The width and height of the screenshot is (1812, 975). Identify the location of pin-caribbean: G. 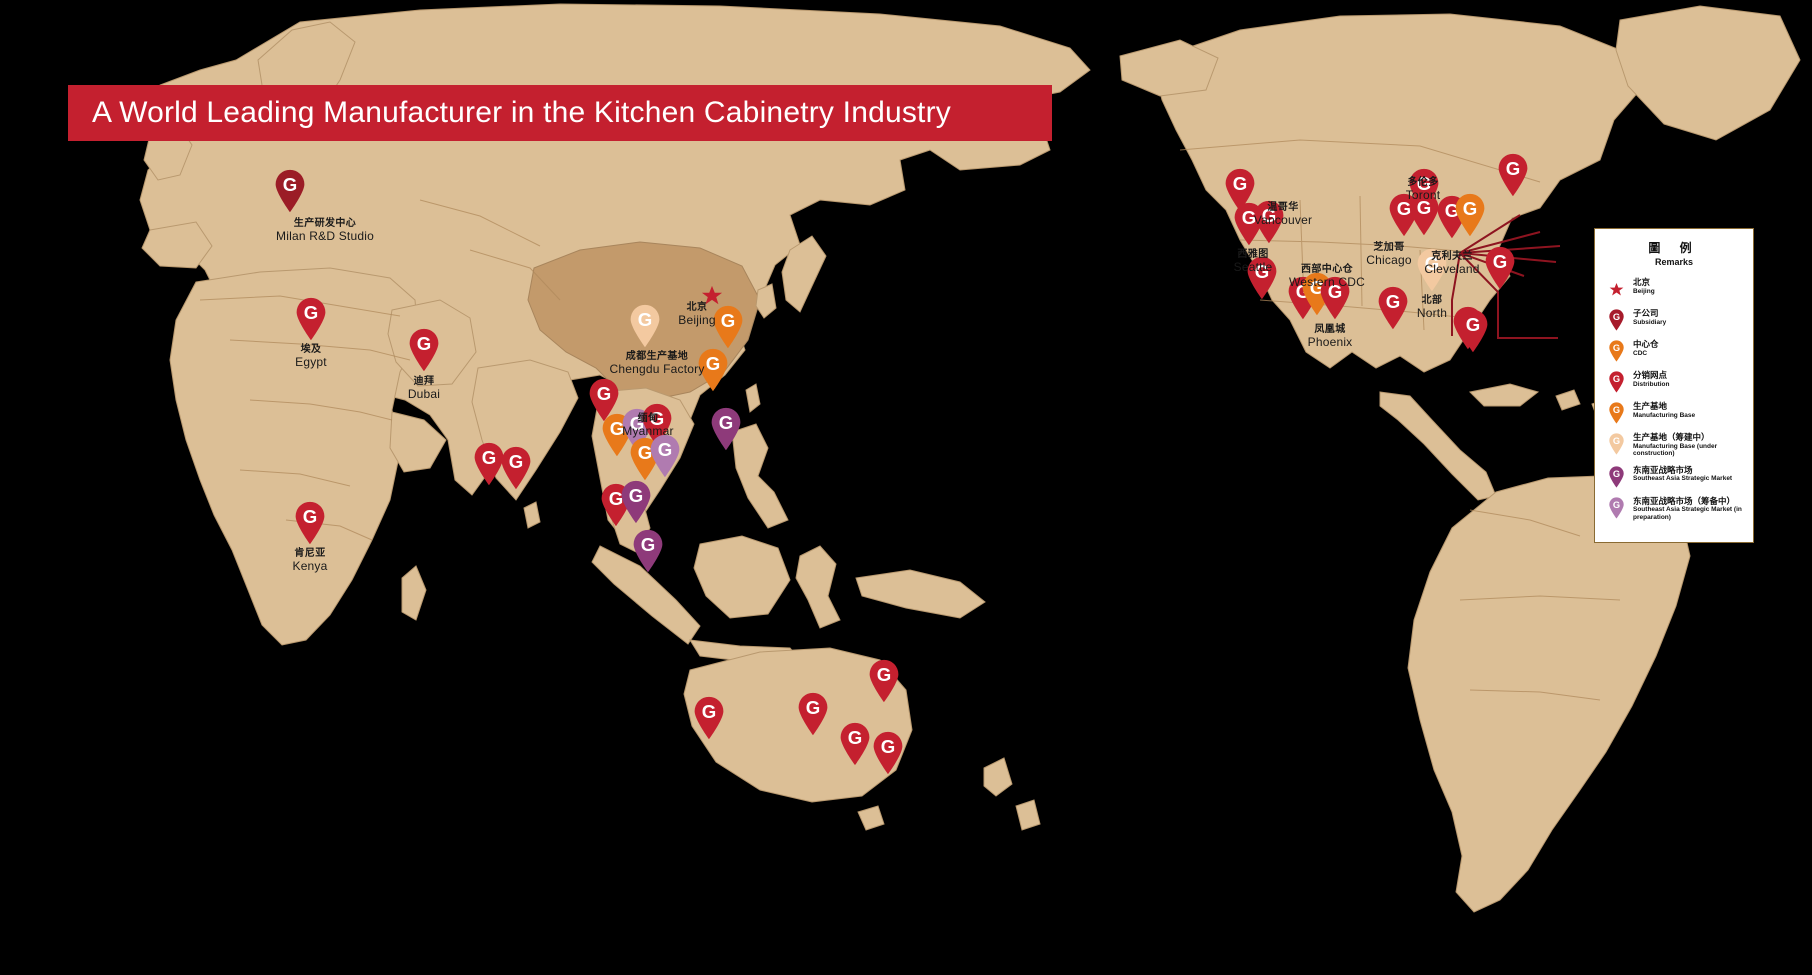
(1473, 331).